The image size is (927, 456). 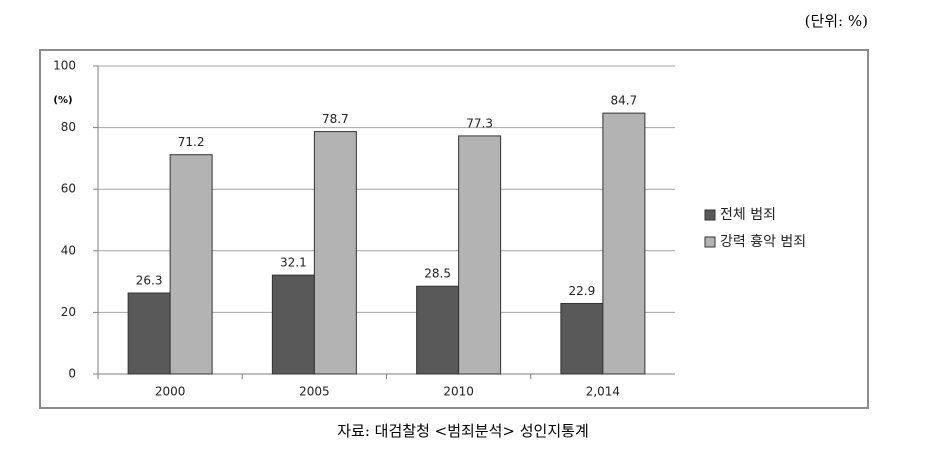 What do you see at coordinates (68, 250) in the screenshot?
I see `y-tick-label: 40` at bounding box center [68, 250].